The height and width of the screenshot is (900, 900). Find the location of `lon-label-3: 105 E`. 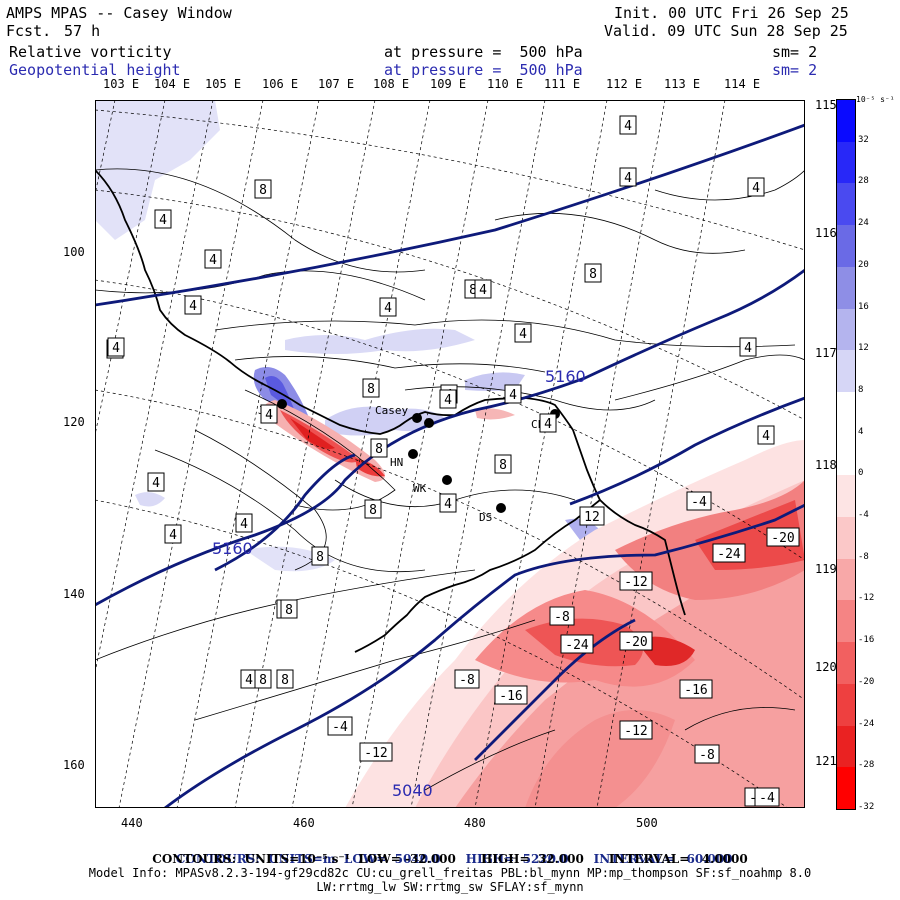

lon-label-3: 105 E is located at coordinates (223, 84).